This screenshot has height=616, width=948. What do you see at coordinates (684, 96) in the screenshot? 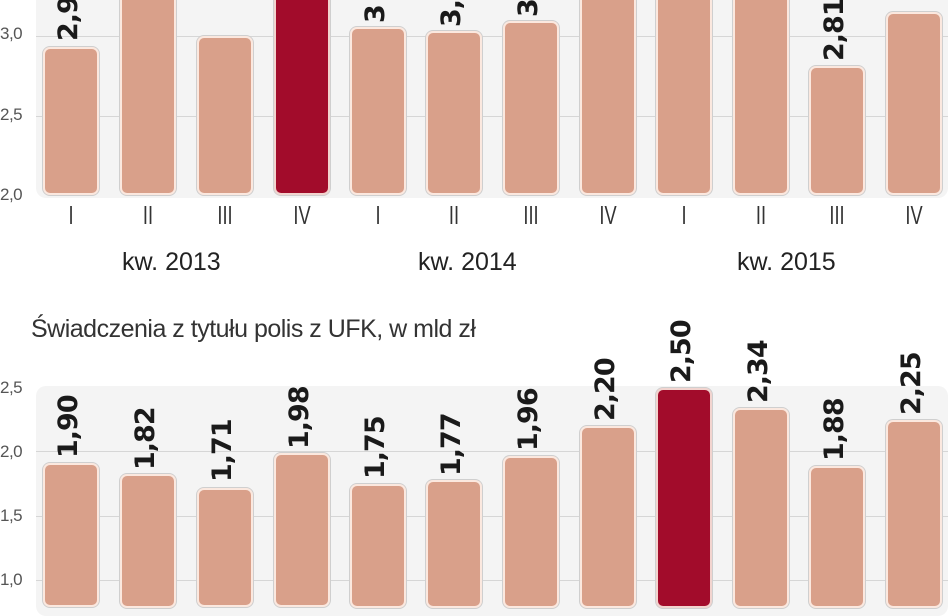
I see `top-bar-2015-q1` at bounding box center [684, 96].